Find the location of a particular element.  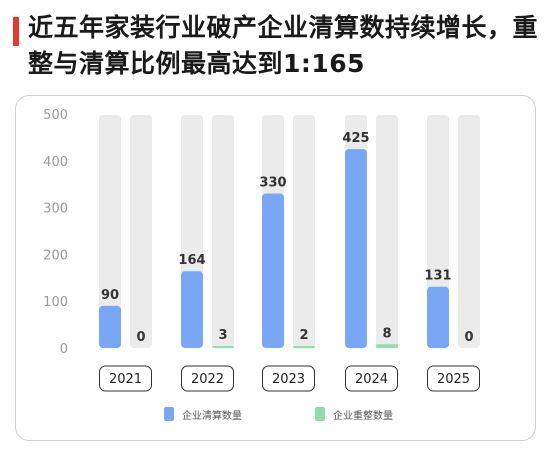

category-label: 2022 is located at coordinates (207, 379).